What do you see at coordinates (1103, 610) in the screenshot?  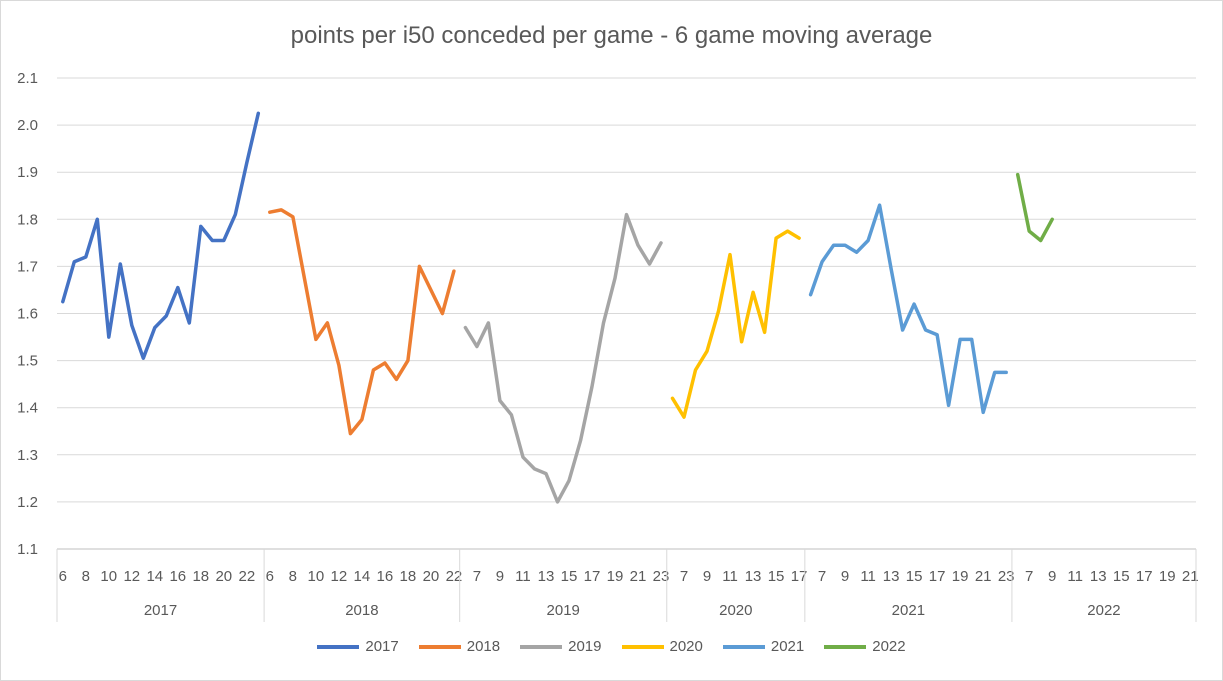 I see `x-group-label: 2022` at bounding box center [1103, 610].